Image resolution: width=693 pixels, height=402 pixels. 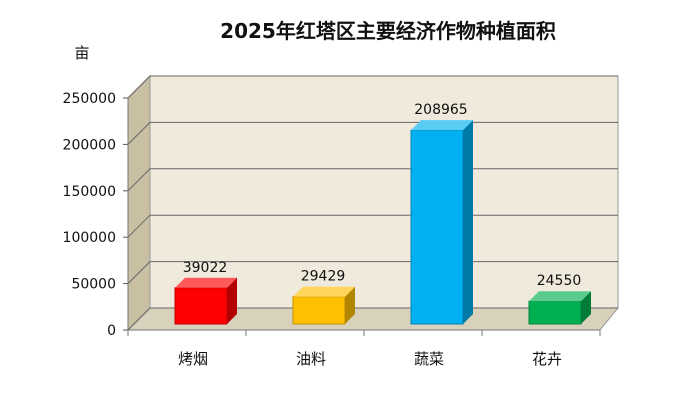 I want to click on data-label: 208965, so click(x=440, y=110).